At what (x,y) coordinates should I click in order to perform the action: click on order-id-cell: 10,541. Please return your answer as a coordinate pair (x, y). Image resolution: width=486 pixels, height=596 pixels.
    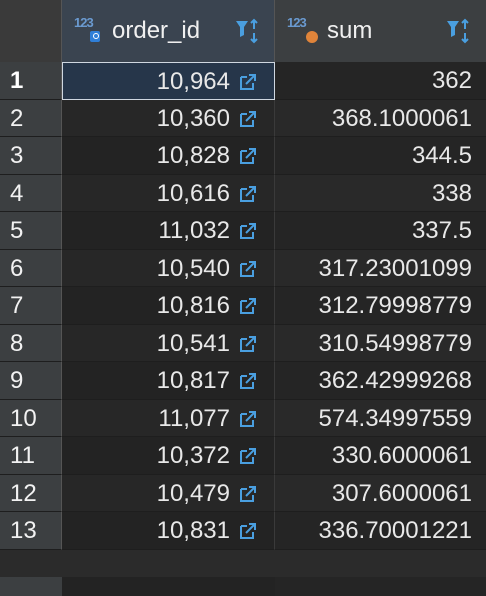
    Looking at the image, I should click on (168, 343).